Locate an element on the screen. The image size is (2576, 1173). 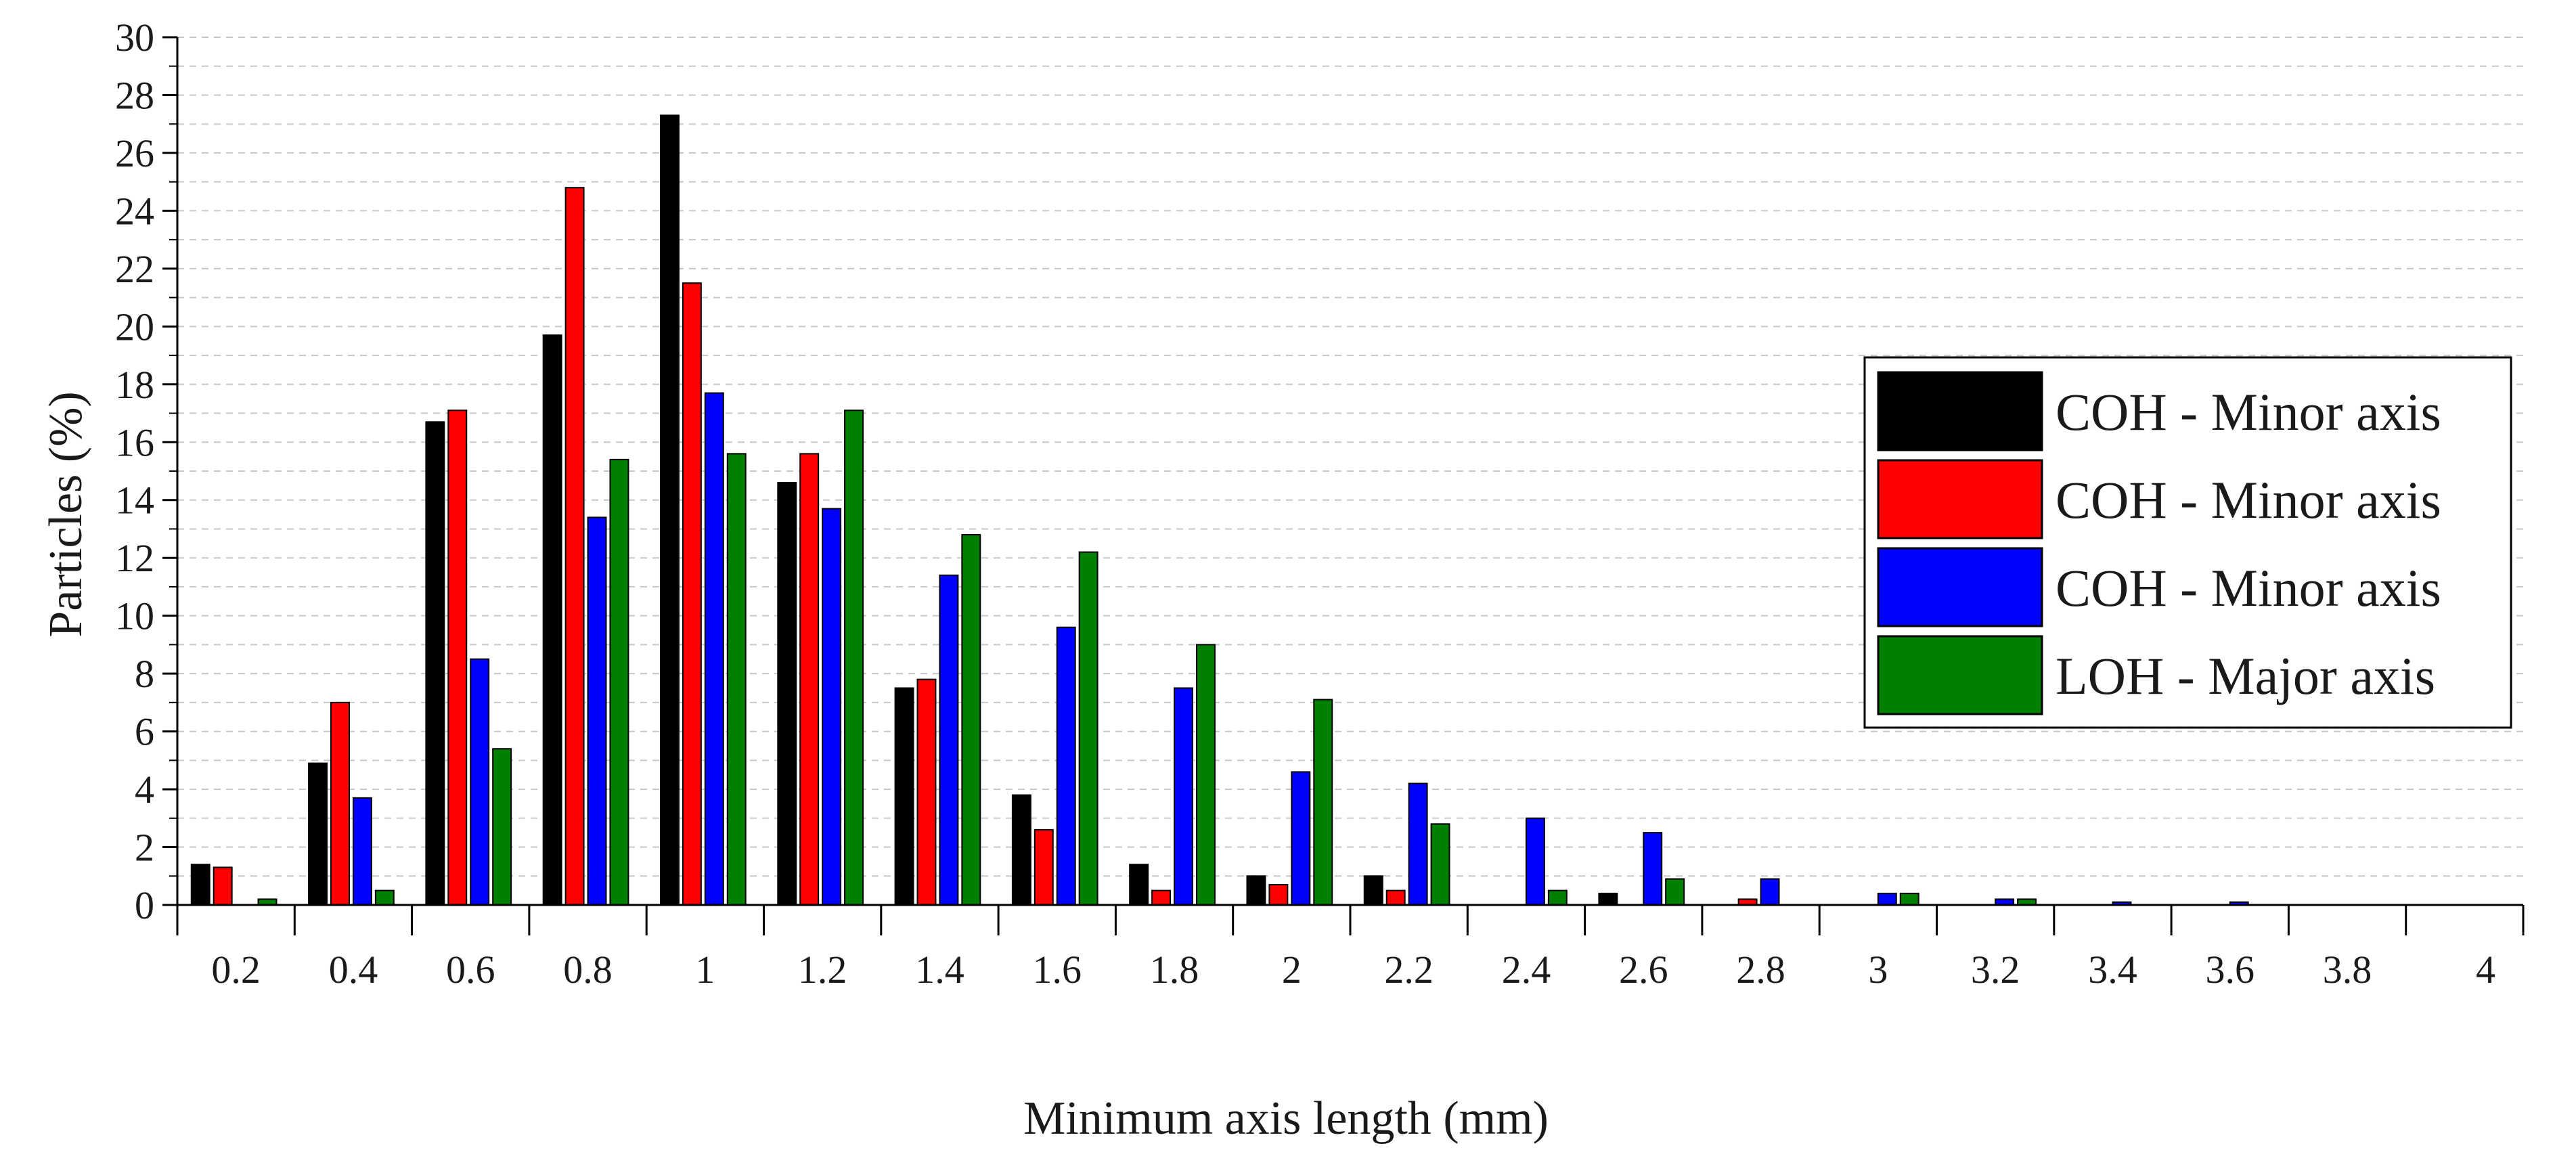
y-tick-label: 4 is located at coordinates (144, 790).